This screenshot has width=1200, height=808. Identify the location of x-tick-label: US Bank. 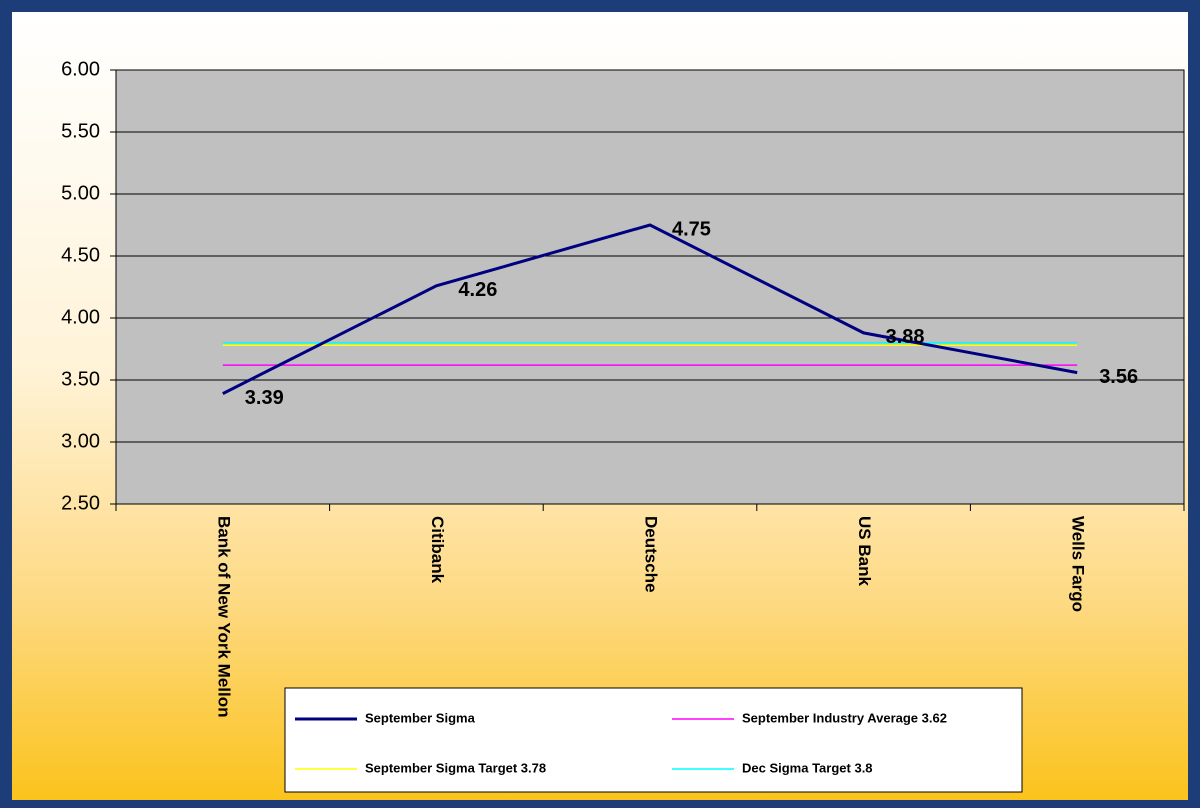
(864, 551).